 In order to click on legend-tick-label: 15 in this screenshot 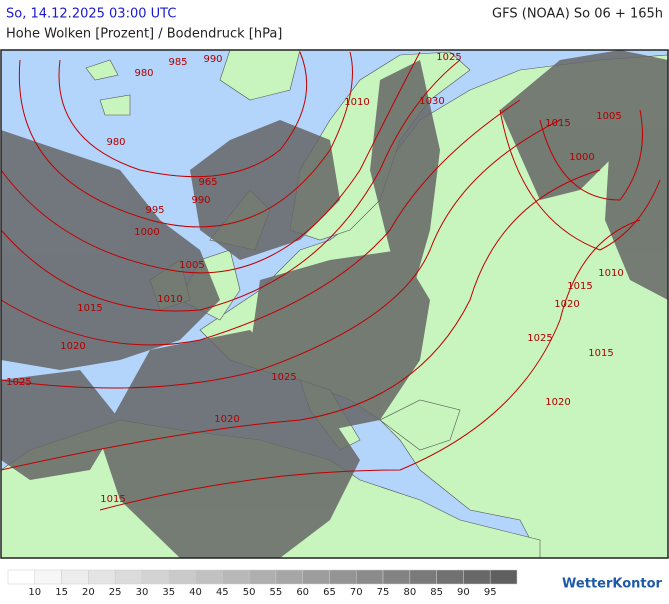, I will do `click(61, 592)`.